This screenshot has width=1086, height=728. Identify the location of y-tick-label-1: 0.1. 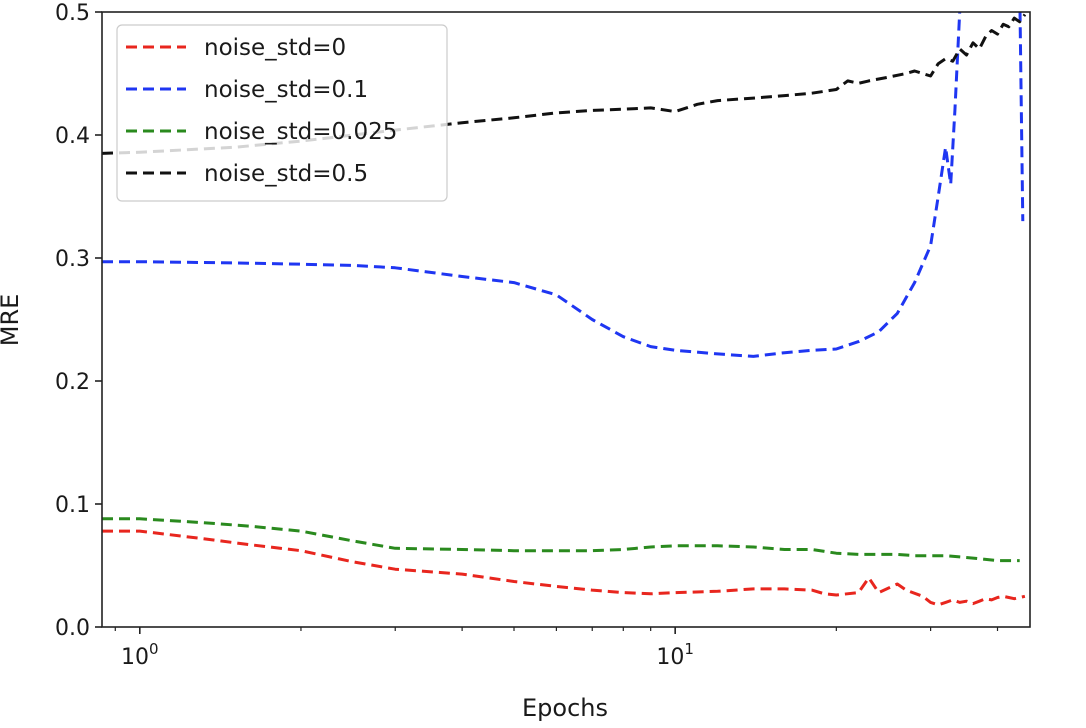
(72, 505).